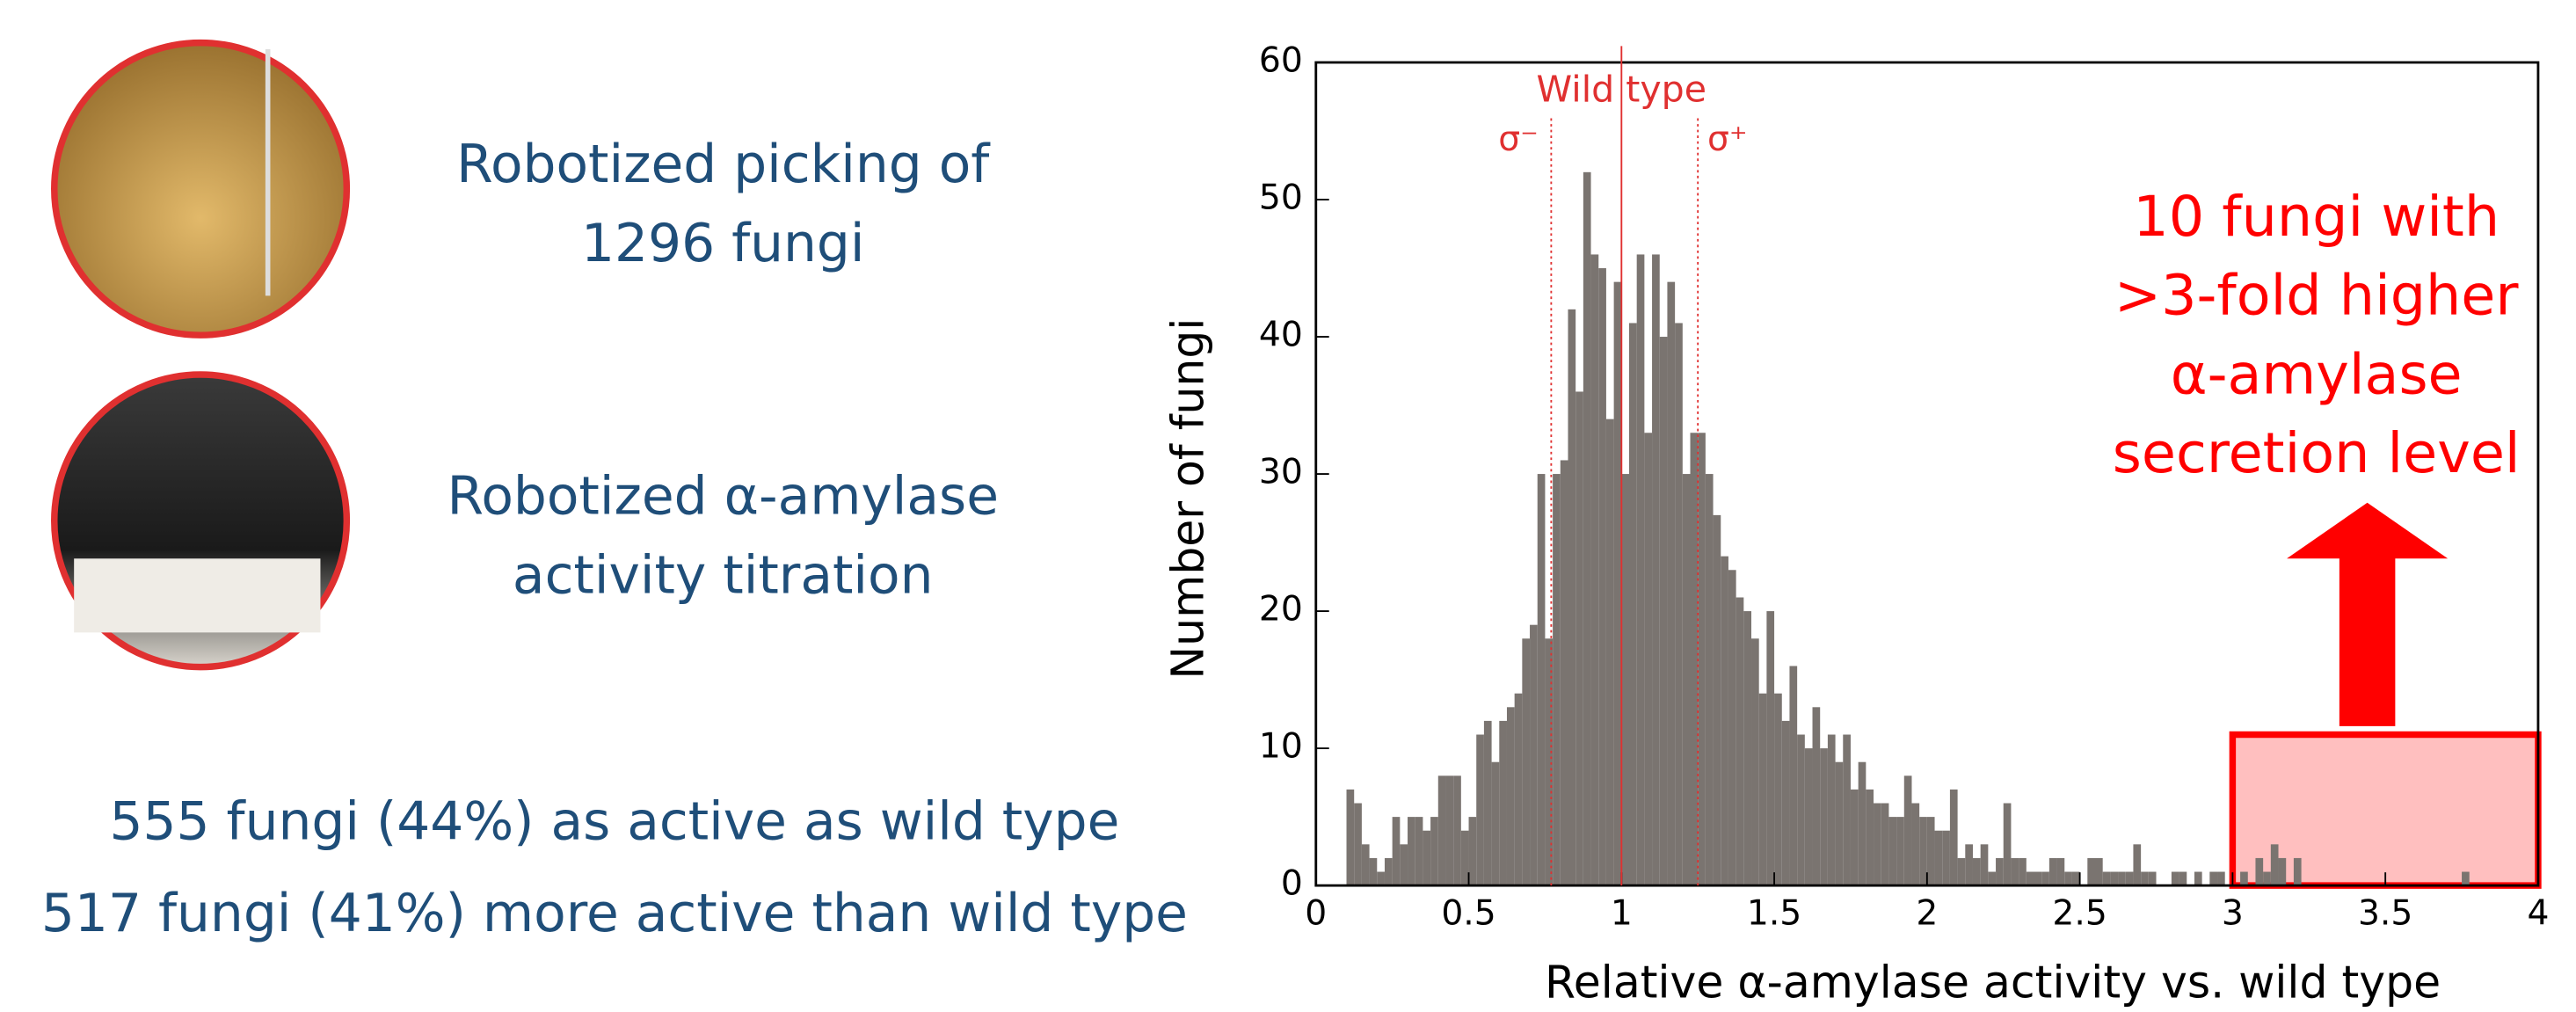  I want to click on callout-text: >3-fold higher, so click(2316, 295).